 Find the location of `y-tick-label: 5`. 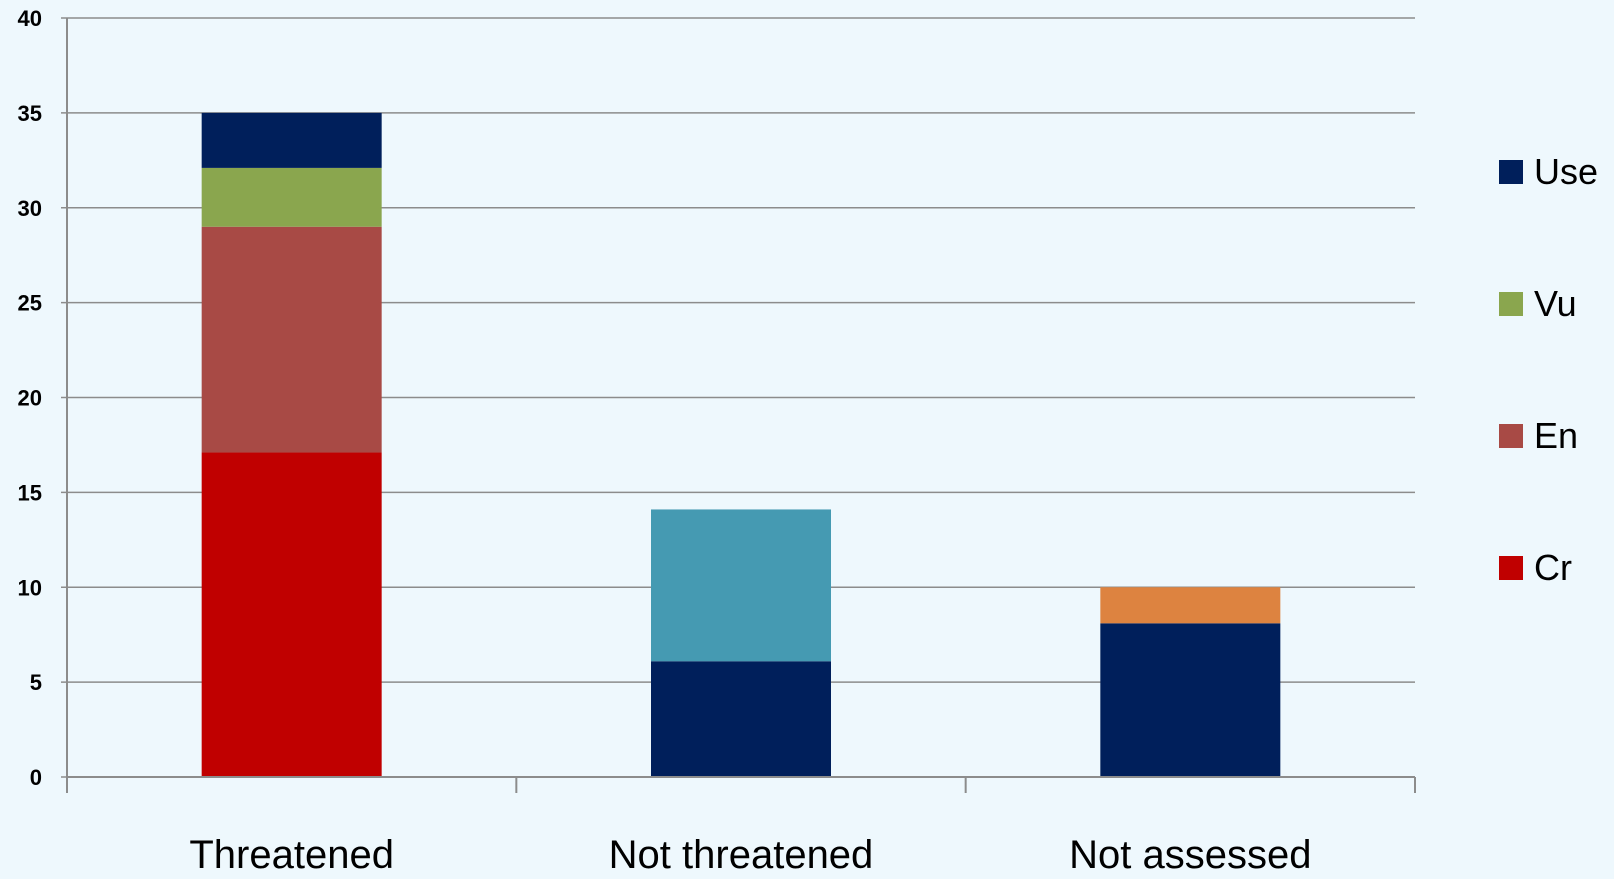

y-tick-label: 5 is located at coordinates (36, 682).